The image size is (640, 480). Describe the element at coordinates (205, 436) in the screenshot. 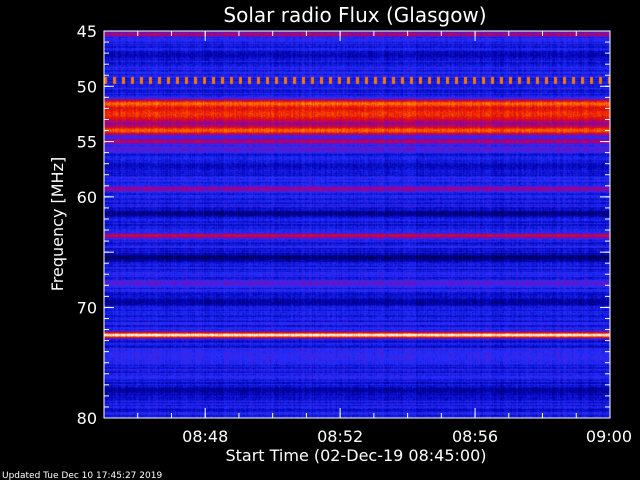

I see `x-tick-label: 08:48` at that location.